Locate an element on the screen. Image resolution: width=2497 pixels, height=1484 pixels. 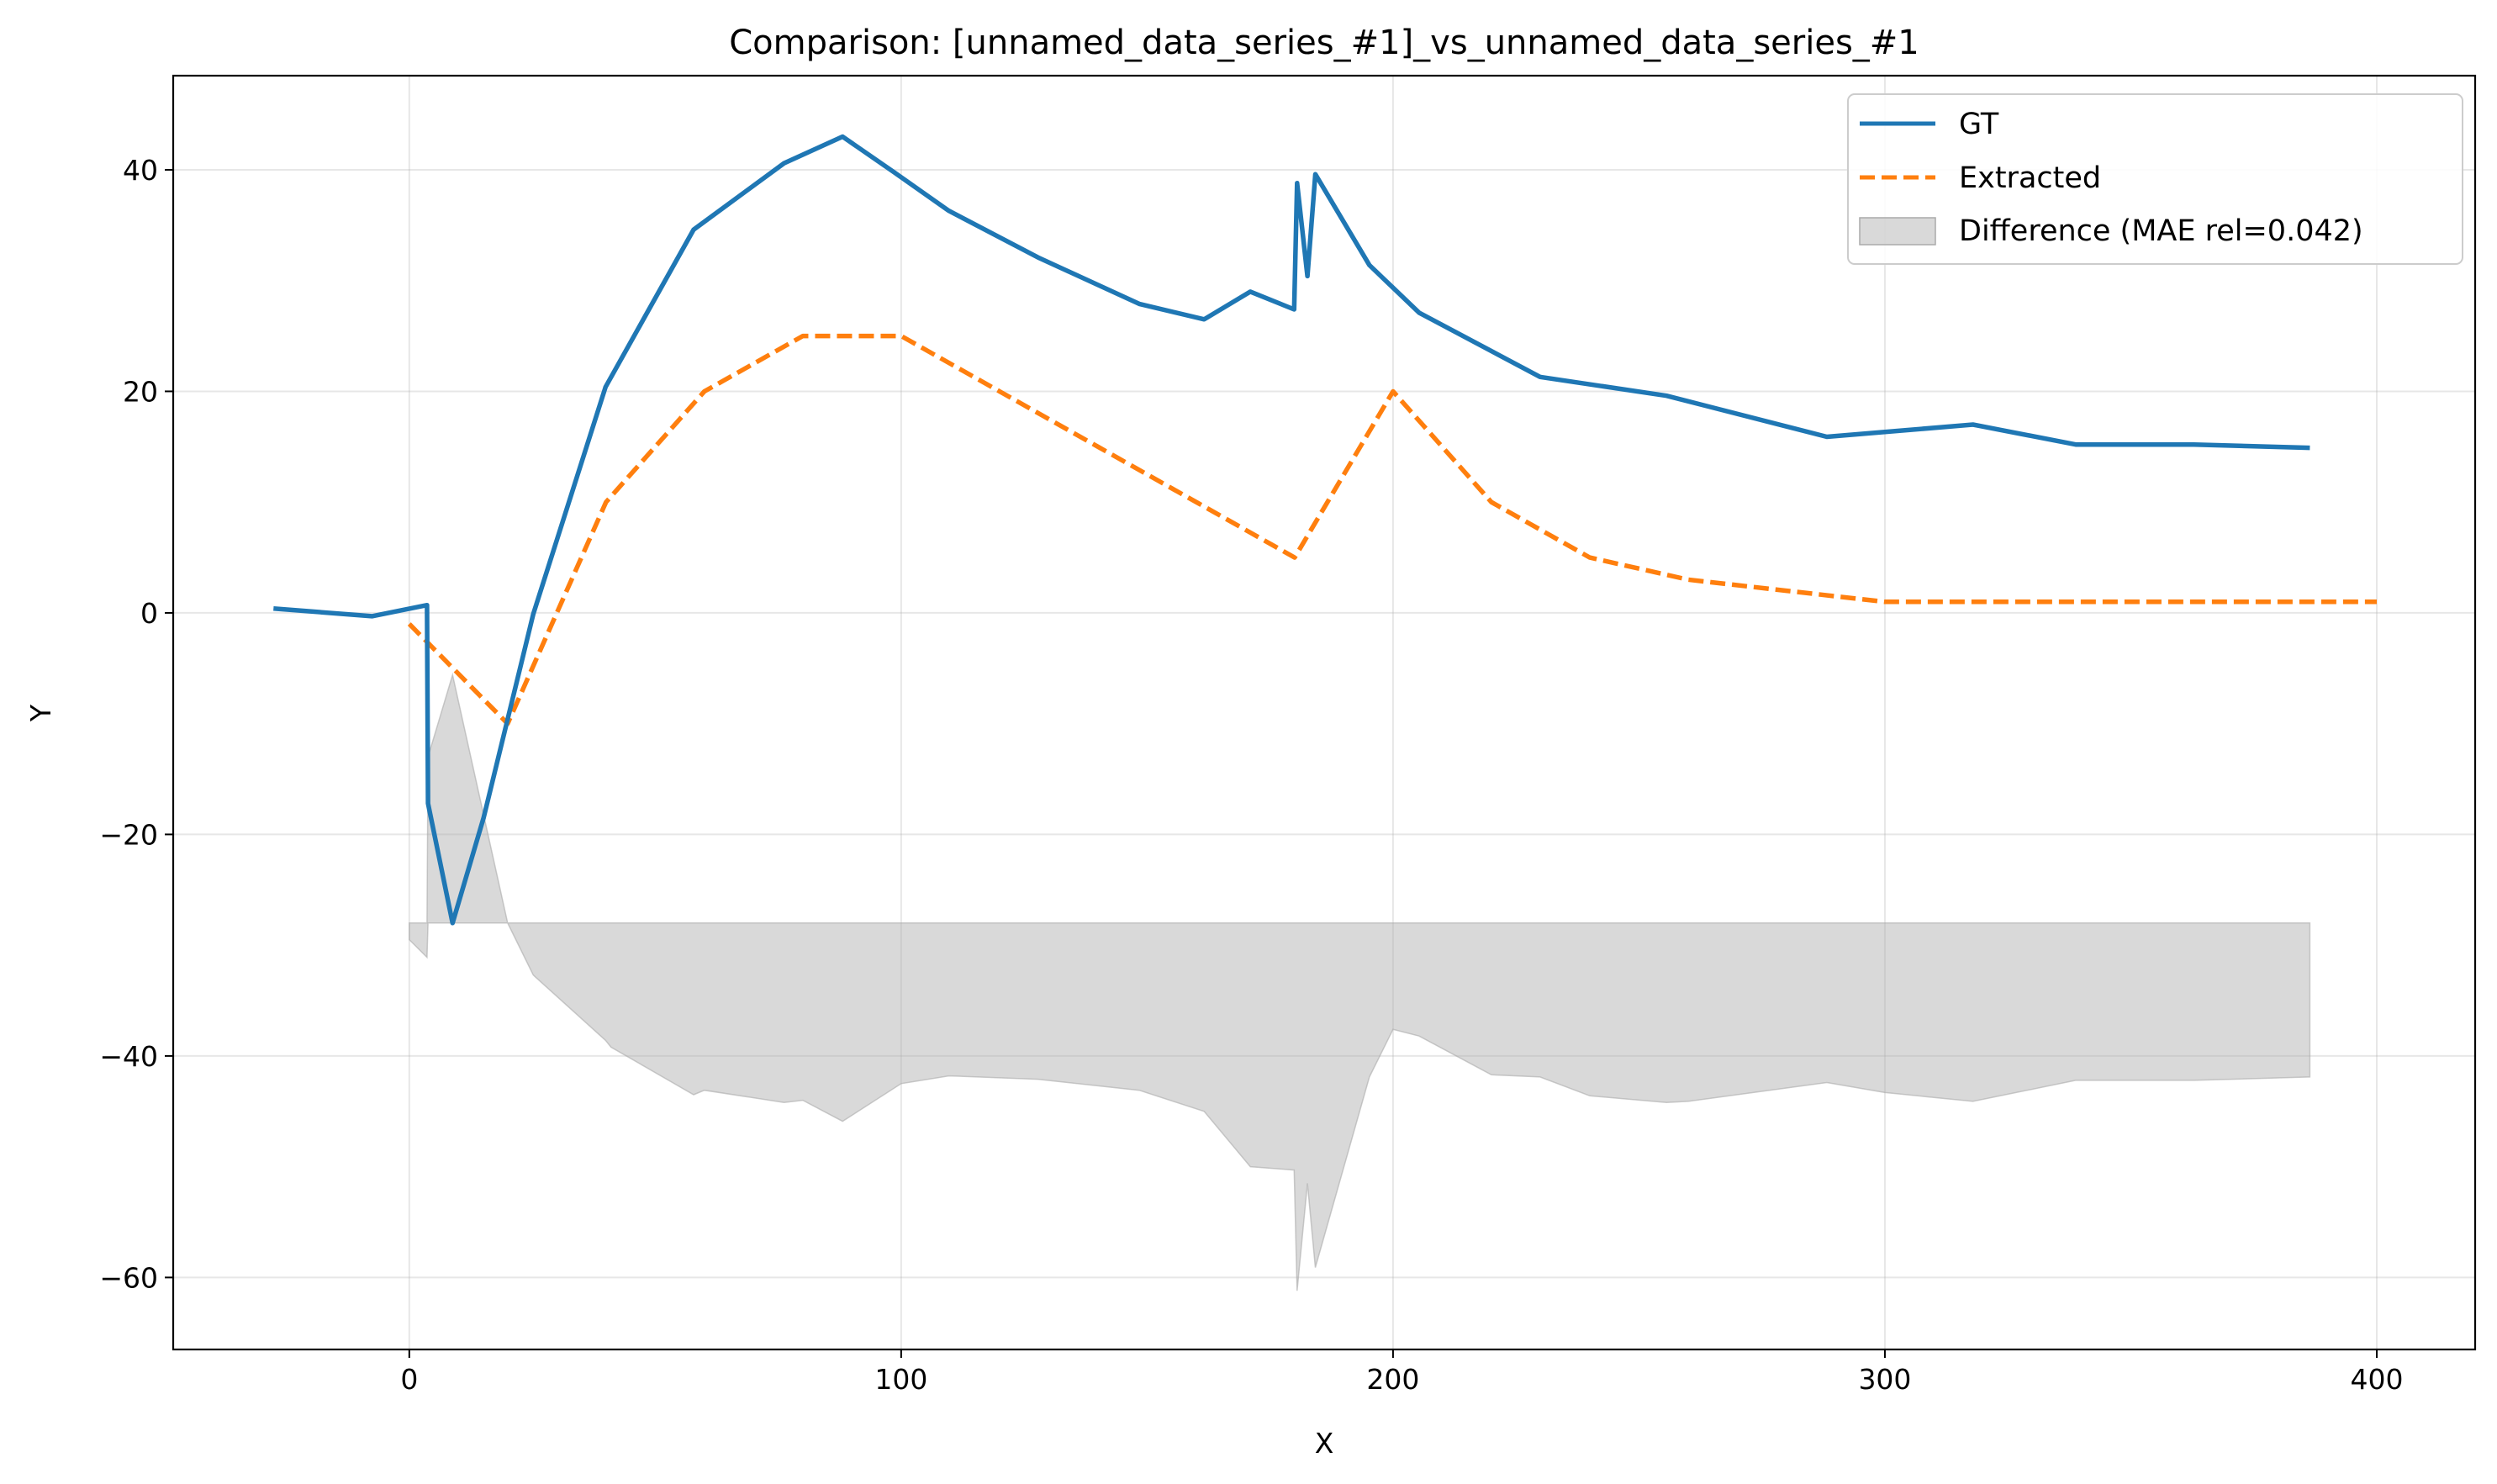
legend-extracted-label: Extracted is located at coordinates (2030, 178).